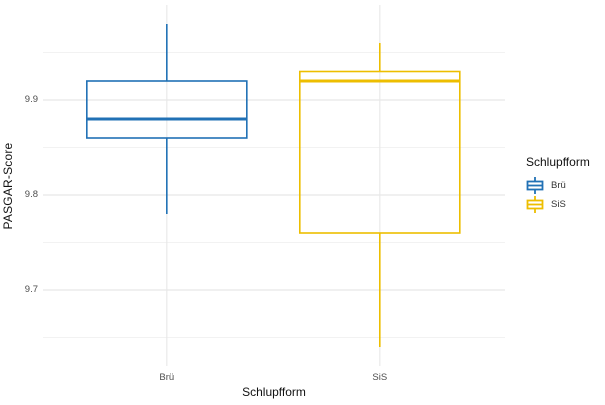 This screenshot has width=605, height=405. Describe the element at coordinates (274, 392) in the screenshot. I see `x-axis-title: Schlupfform` at that location.